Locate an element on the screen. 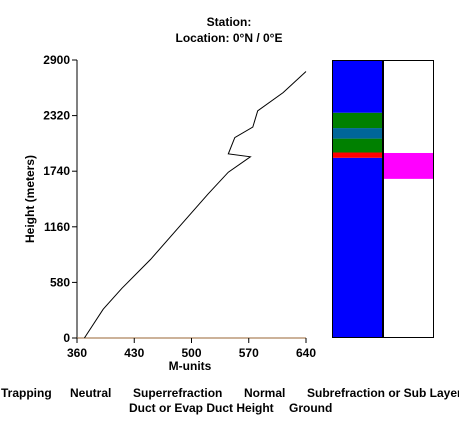 The image size is (459, 428). layer-bars is located at coordinates (383, 199).